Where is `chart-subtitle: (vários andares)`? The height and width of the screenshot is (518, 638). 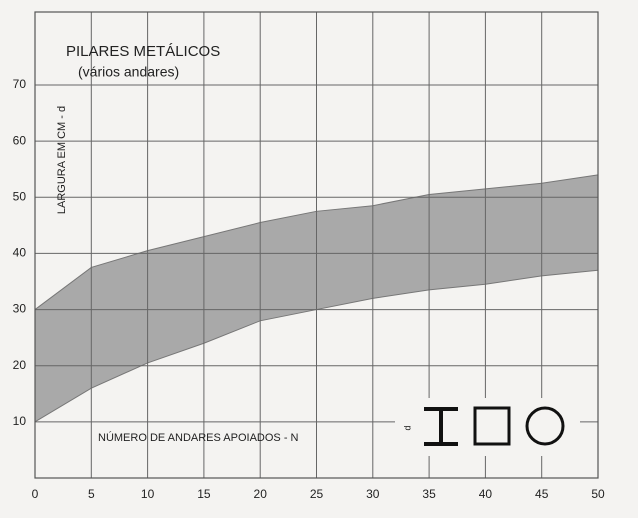 chart-subtitle: (vários andares) is located at coordinates (128, 72).